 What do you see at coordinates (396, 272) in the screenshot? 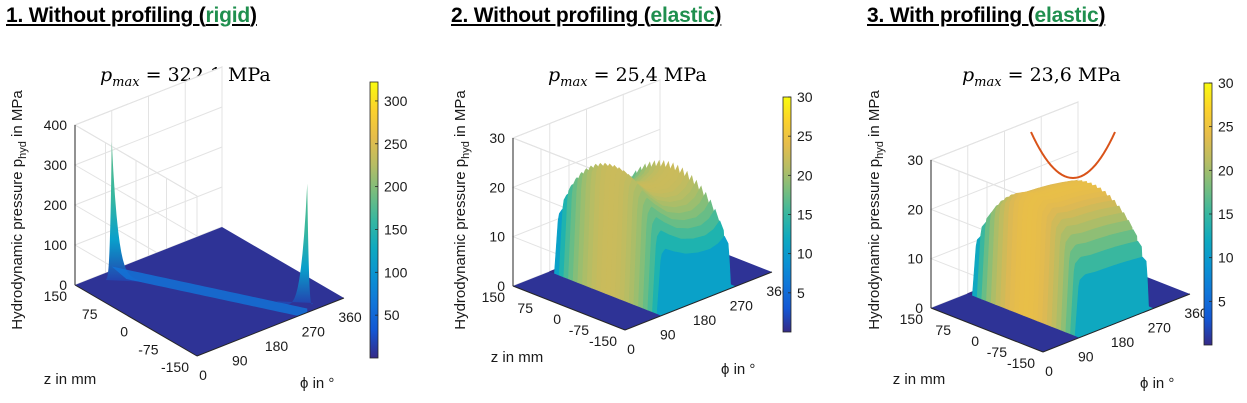
I see `colorbar-tick-label: 100` at bounding box center [396, 272].